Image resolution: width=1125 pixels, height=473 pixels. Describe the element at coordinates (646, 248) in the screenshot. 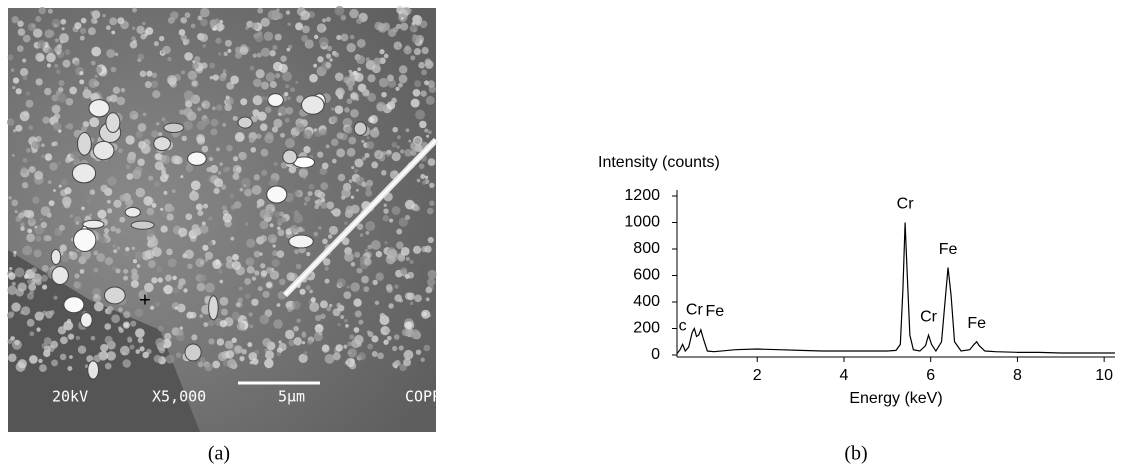

I see `y-tick-label: 800` at that location.